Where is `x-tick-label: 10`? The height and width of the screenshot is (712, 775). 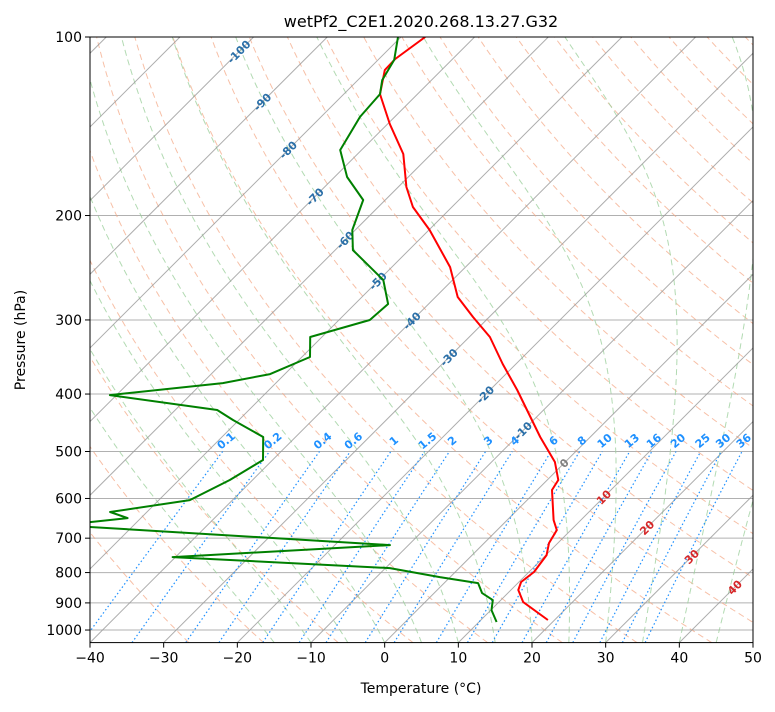 x-tick-label: 10 is located at coordinates (458, 659).